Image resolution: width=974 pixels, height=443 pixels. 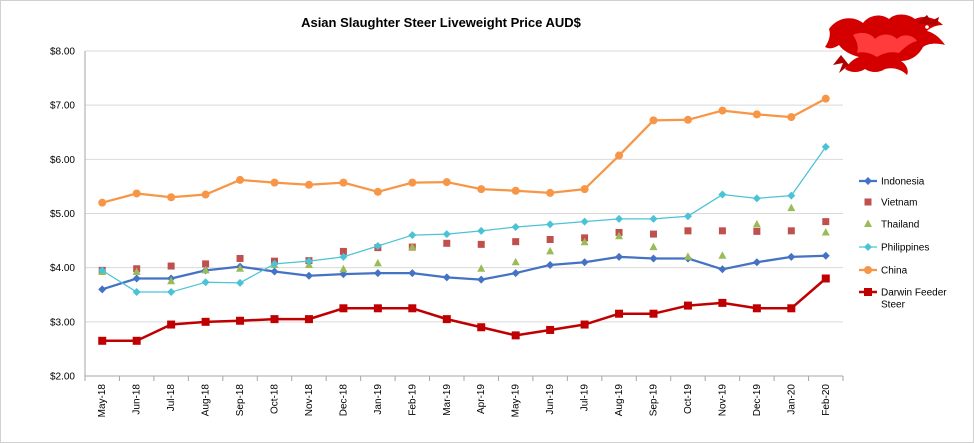 I want to click on x-tick-label: May-19, so click(x=516, y=401).